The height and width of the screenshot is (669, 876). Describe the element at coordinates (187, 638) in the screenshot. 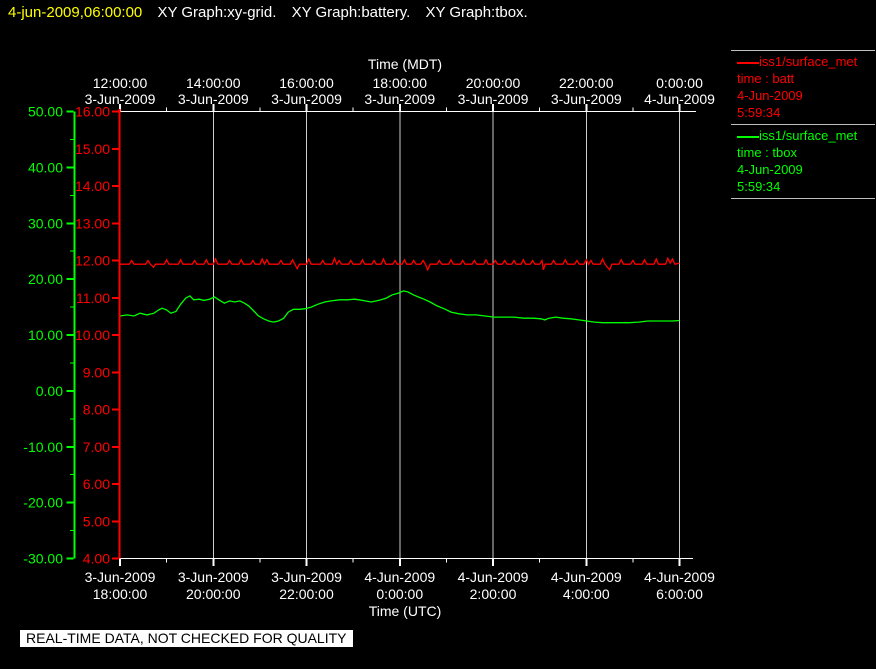

I see `quality-disclaimer: REAL-TIME DATA, NOT CHECKED FOR QUALITY` at that location.